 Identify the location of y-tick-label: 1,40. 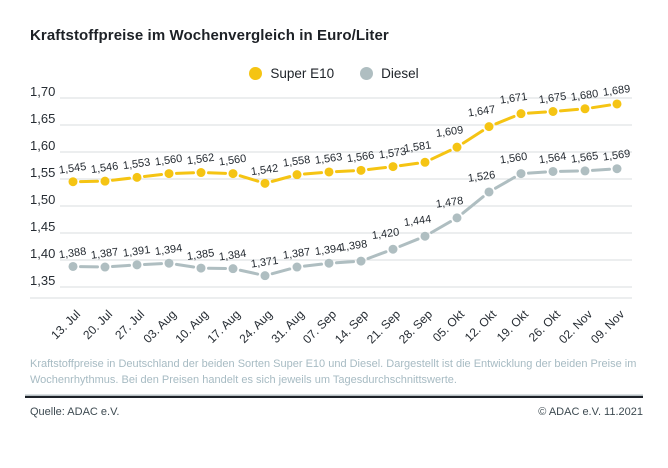
(42, 253).